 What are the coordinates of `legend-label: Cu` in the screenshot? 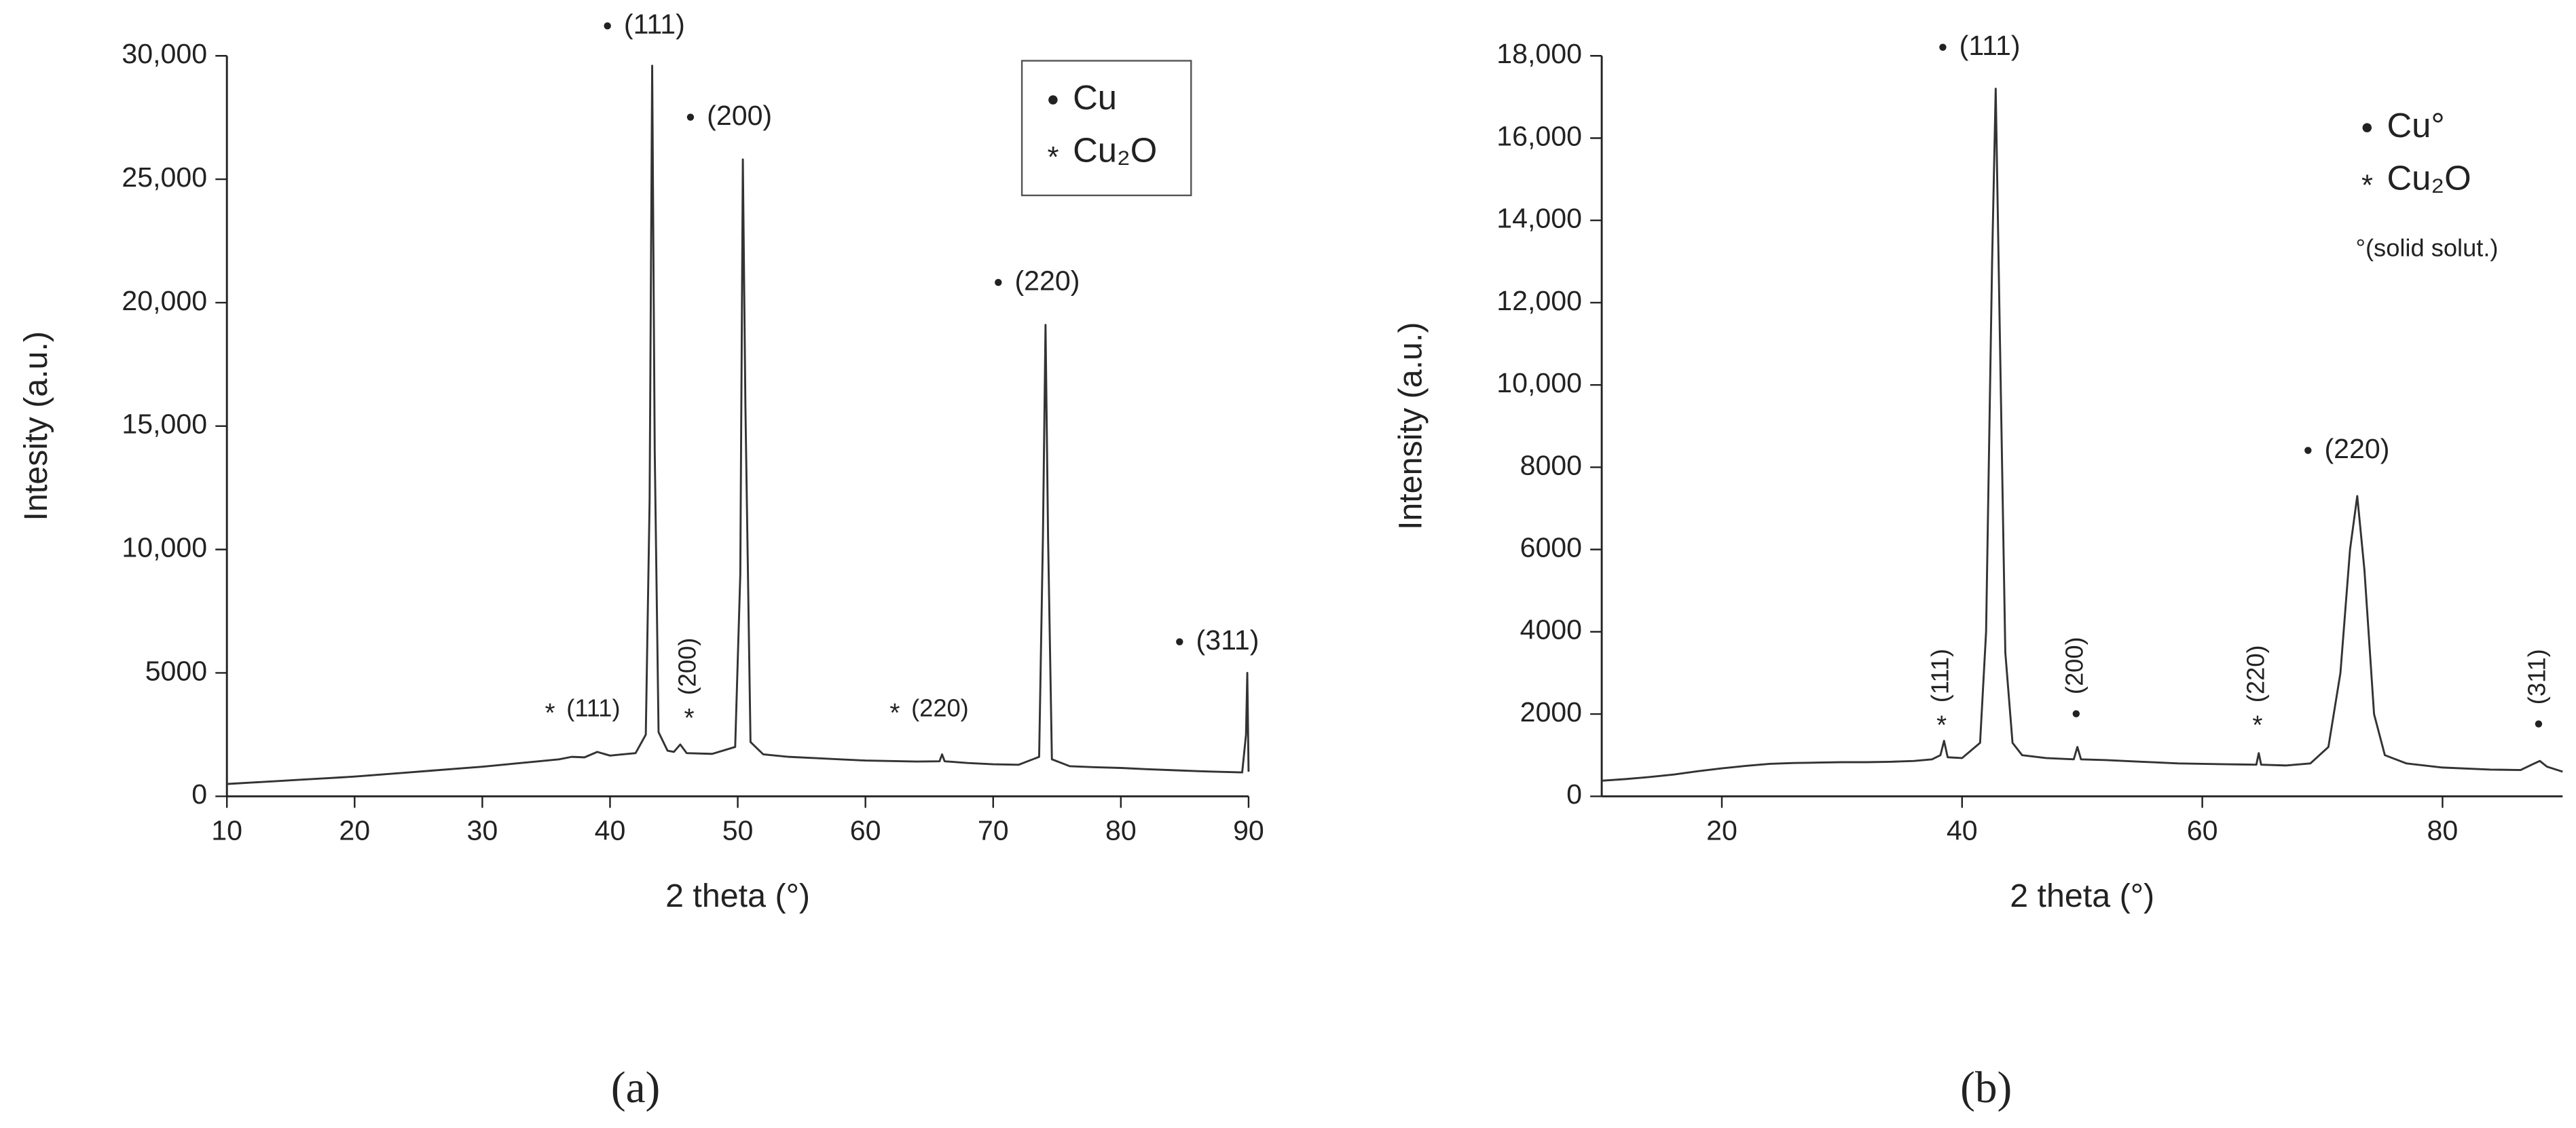 It's located at (1095, 97).